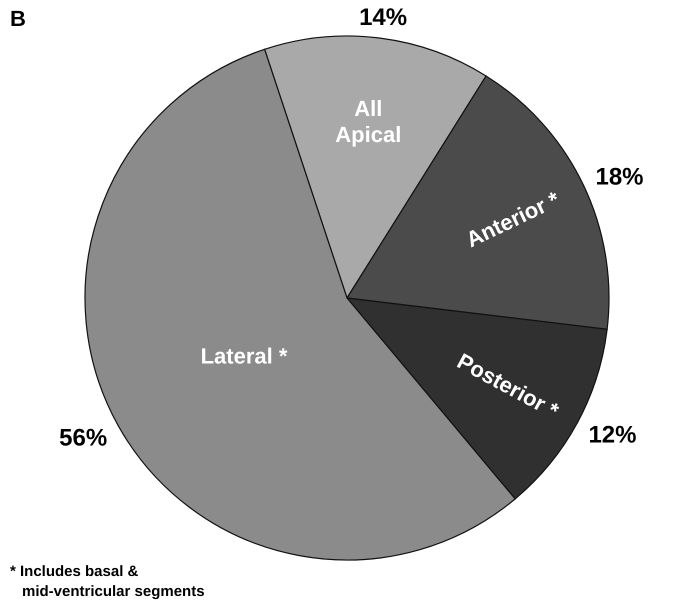 The height and width of the screenshot is (611, 696). Describe the element at coordinates (74, 571) in the screenshot. I see `text: * Includes basal &` at that location.